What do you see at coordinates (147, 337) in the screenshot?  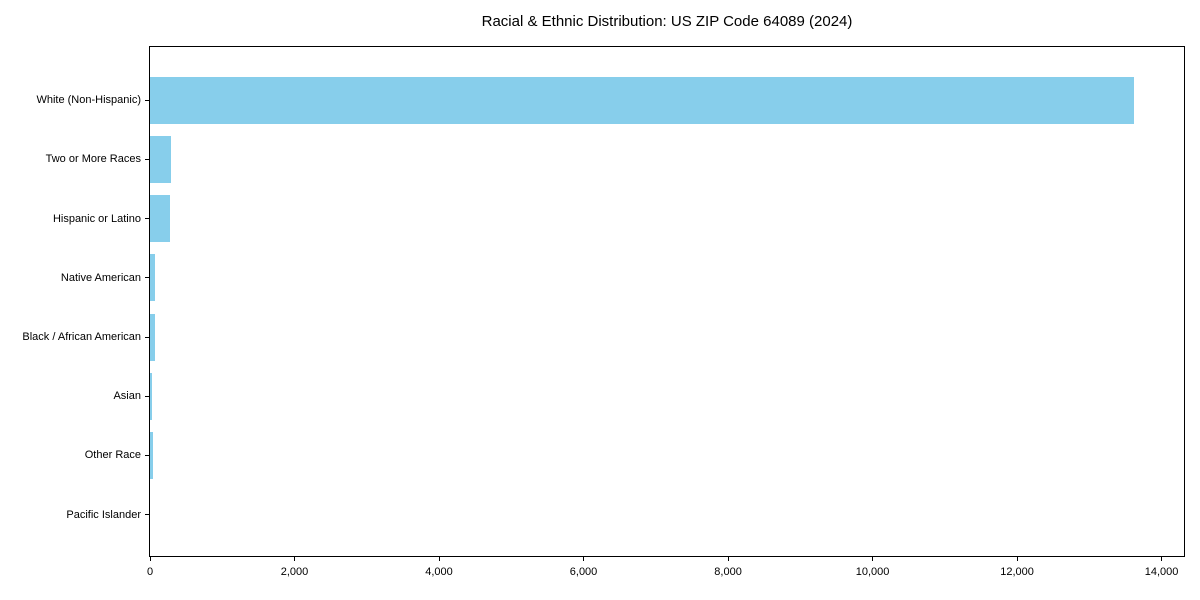 I see `y-tick-black-african-american` at bounding box center [147, 337].